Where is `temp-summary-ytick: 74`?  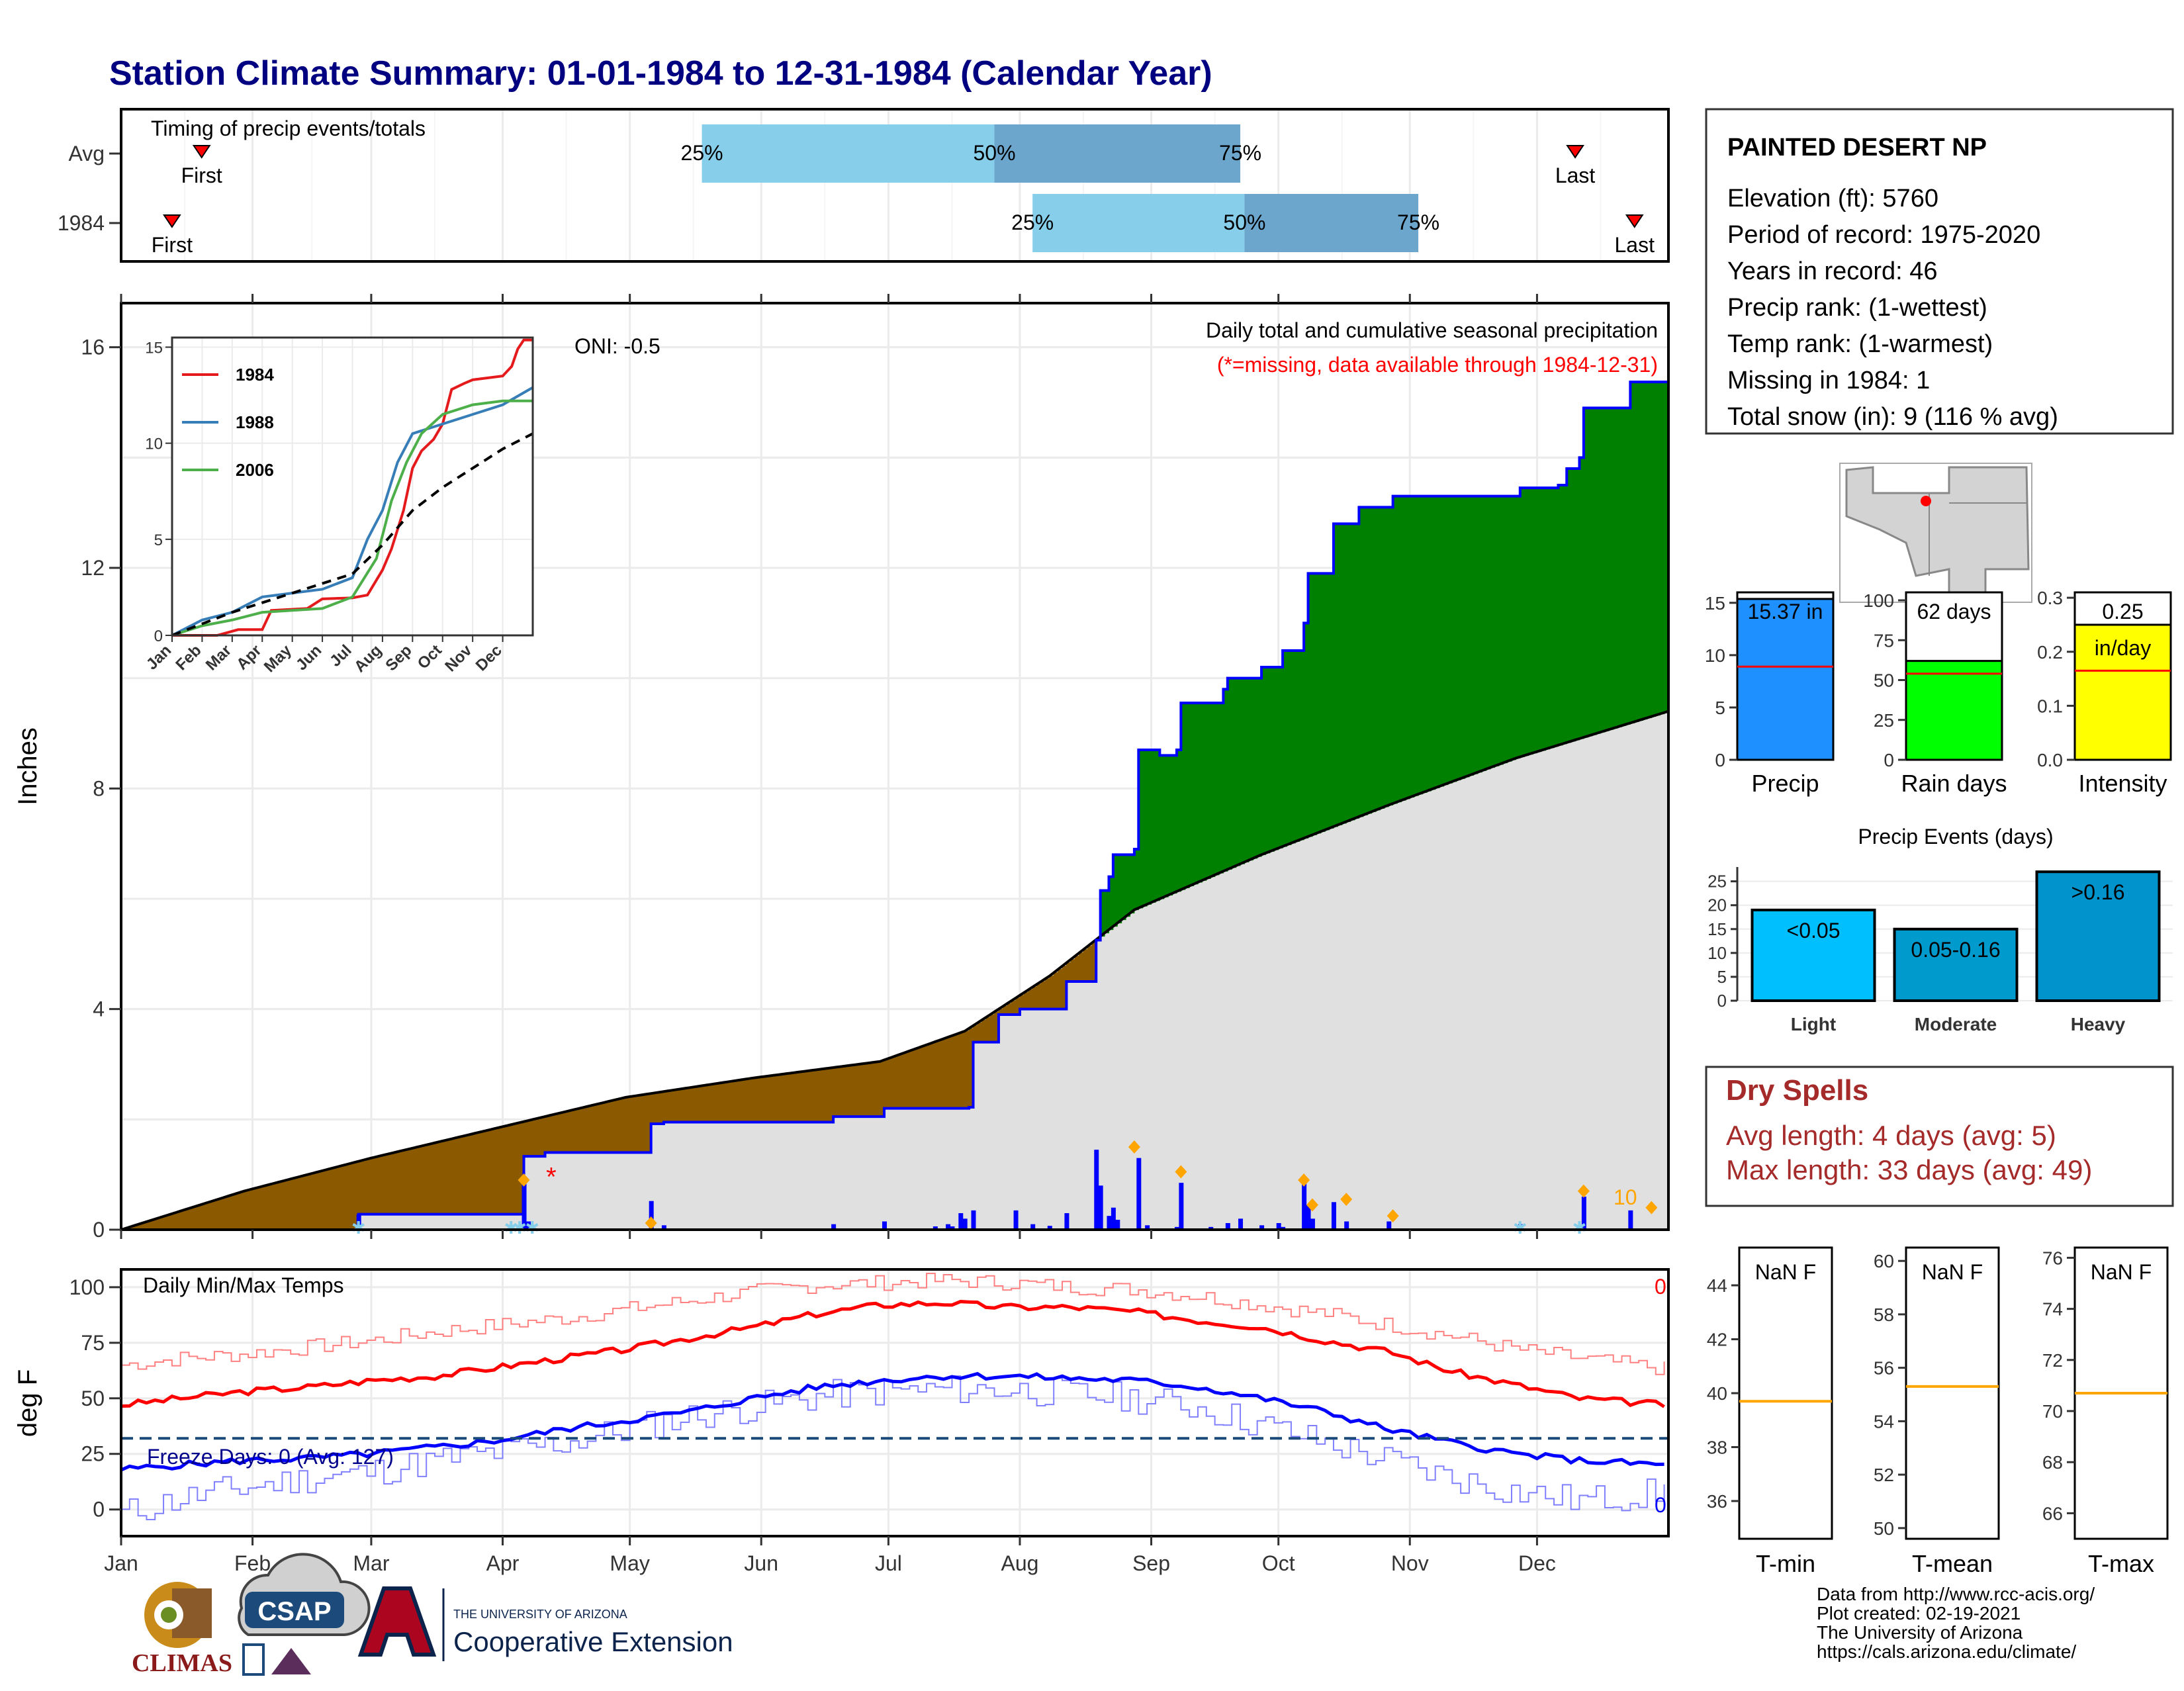
temp-summary-ytick: 74 is located at coordinates (2052, 1309).